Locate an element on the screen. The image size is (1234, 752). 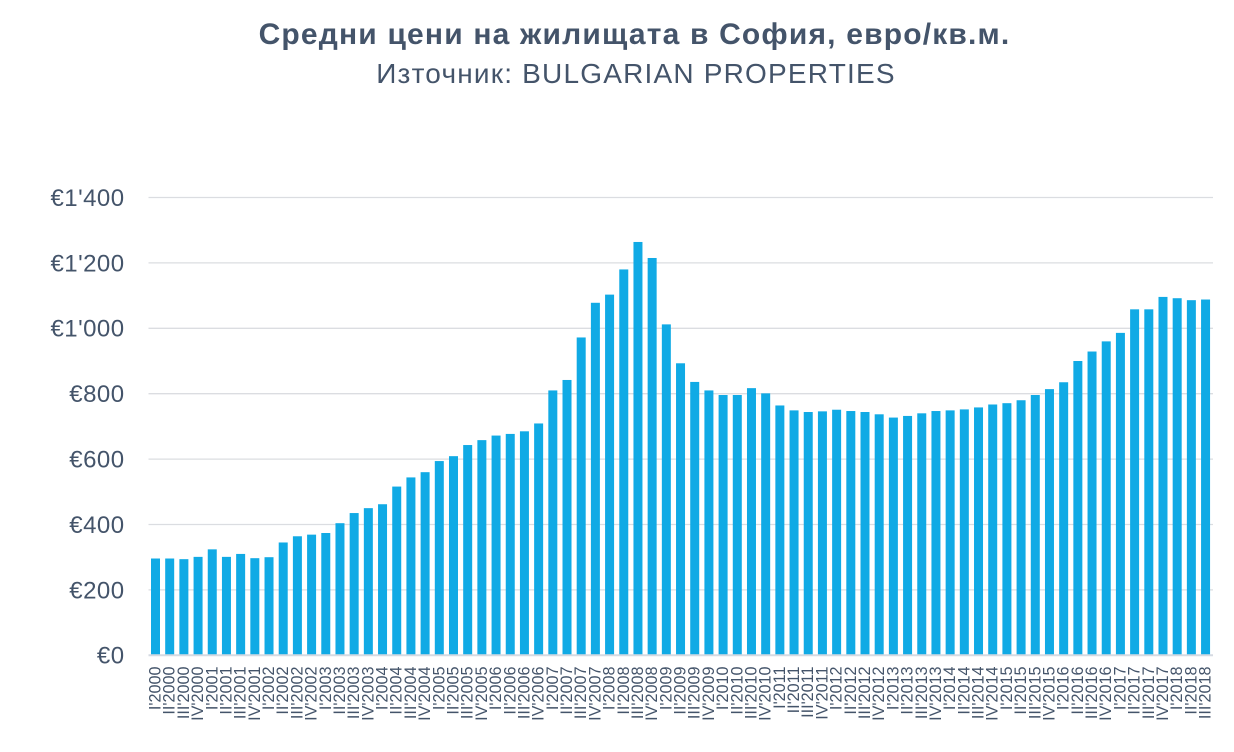
svg-text: III'2010 is located at coordinates (751, 693).